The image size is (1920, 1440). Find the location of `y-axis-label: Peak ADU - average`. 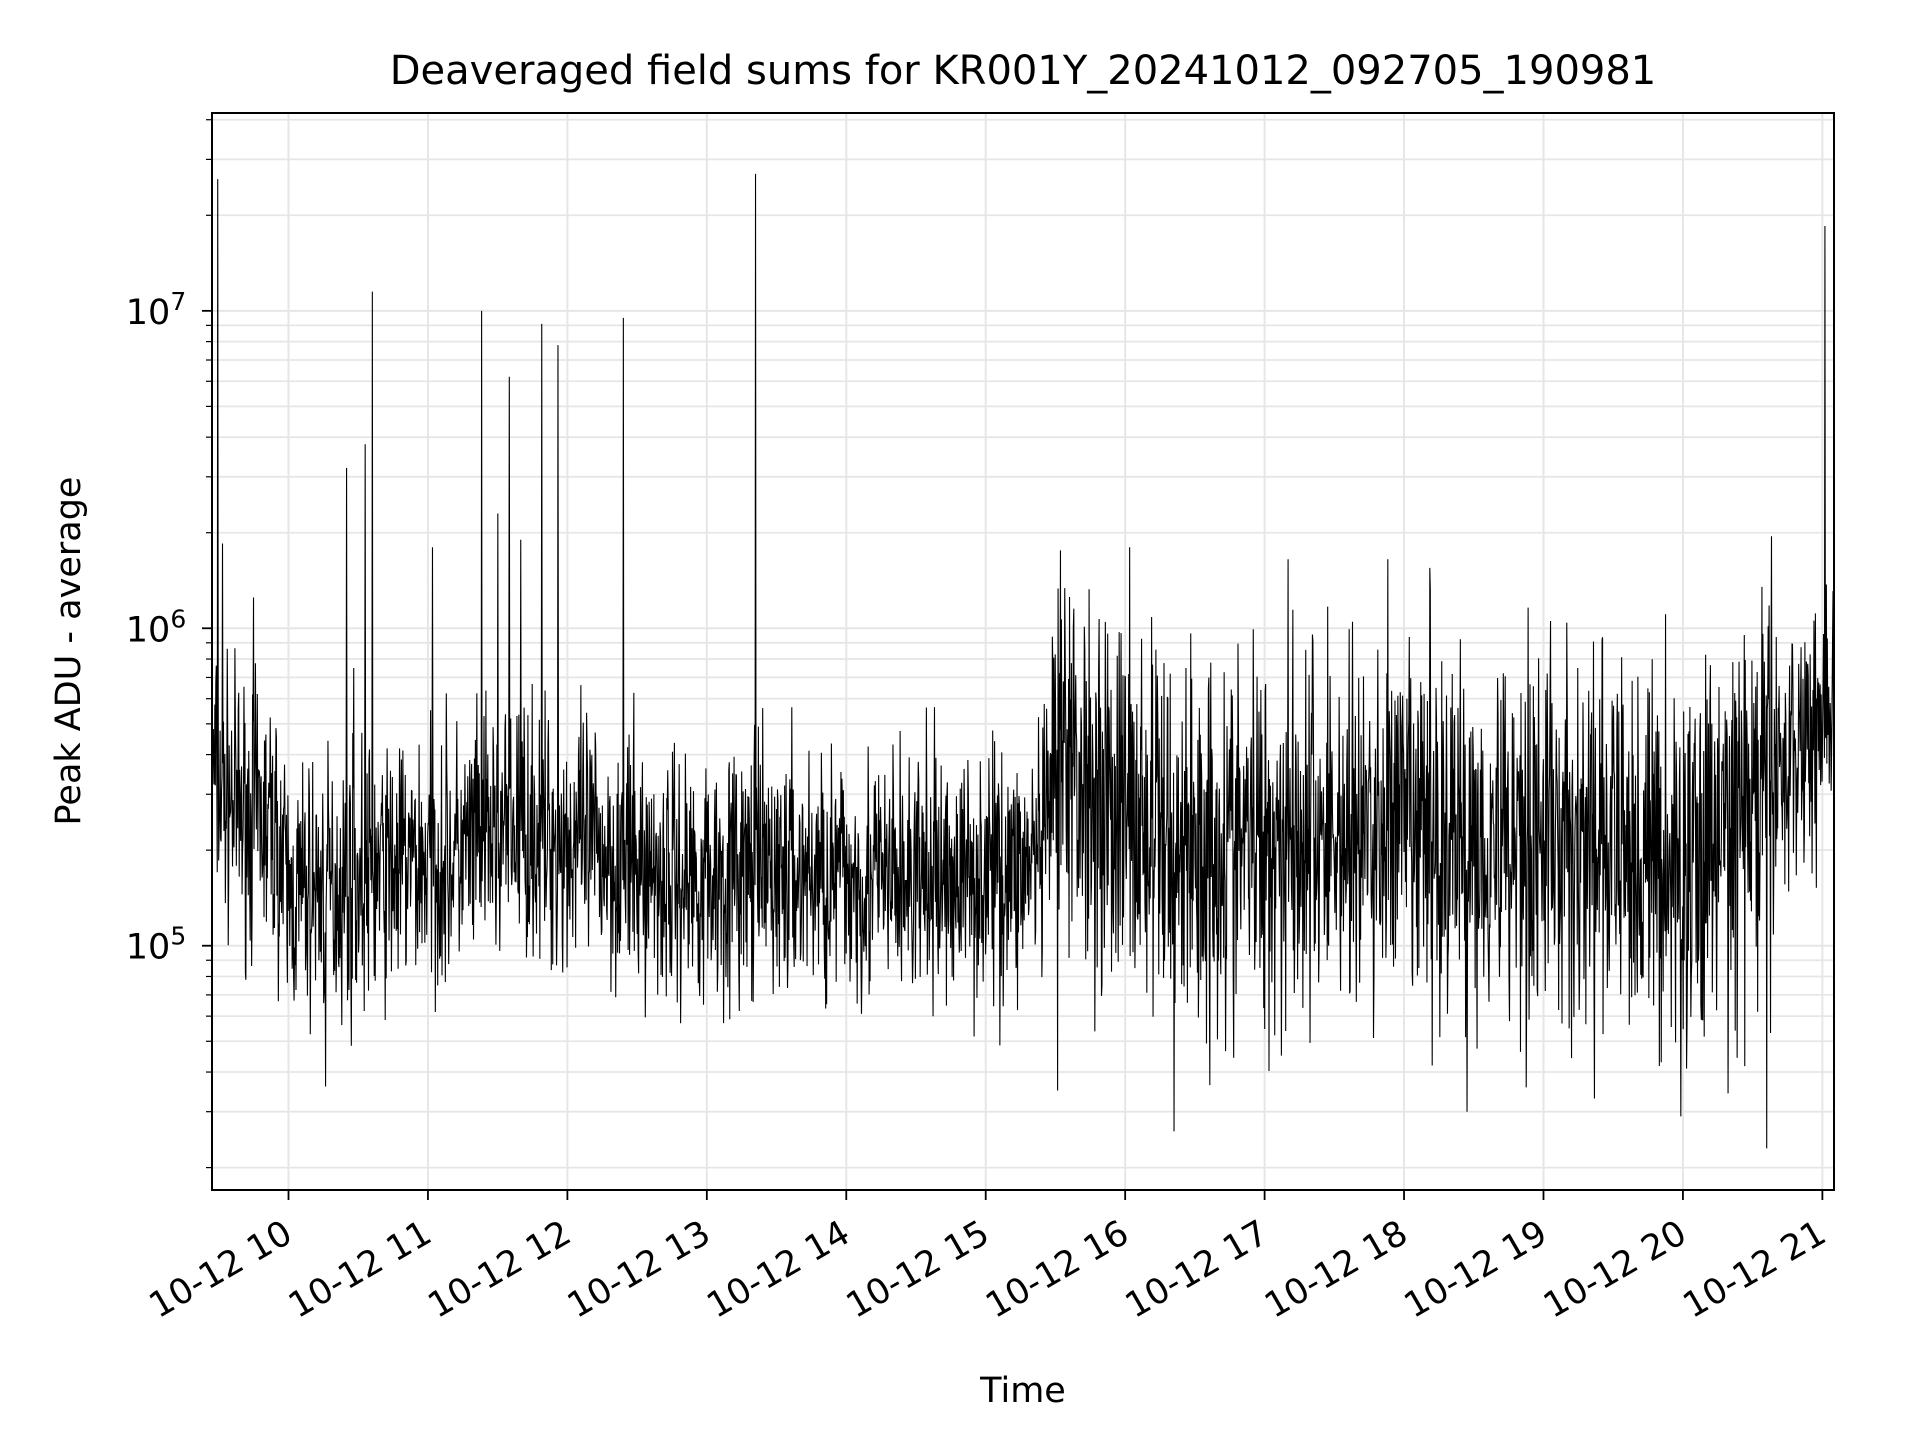

y-axis-label: Peak ADU - average is located at coordinates (69, 651).